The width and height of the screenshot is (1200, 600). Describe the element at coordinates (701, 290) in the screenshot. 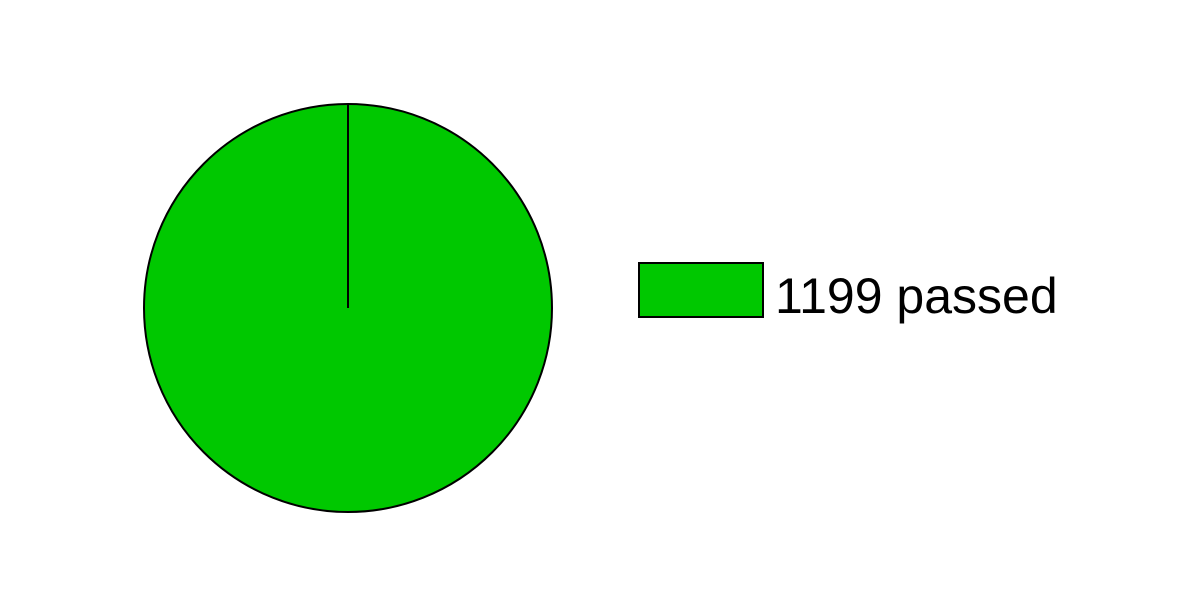

I see `legend-swatch` at that location.